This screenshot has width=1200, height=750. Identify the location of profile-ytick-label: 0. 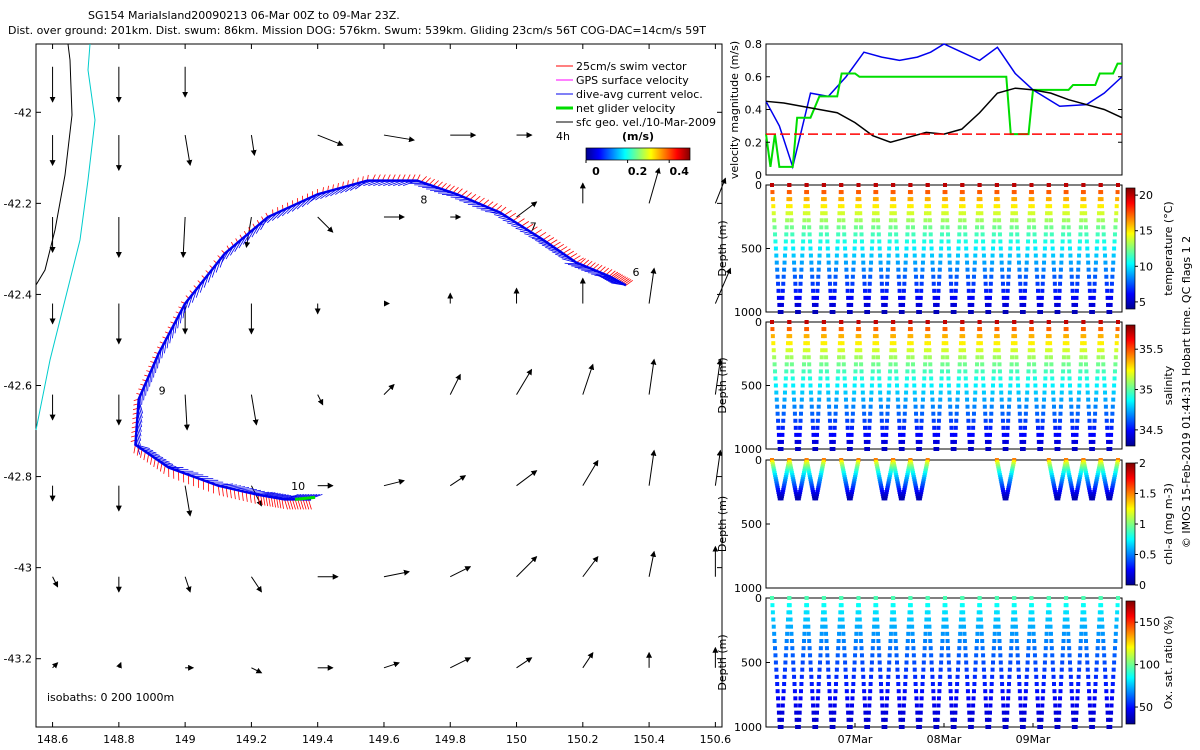
(758, 322).